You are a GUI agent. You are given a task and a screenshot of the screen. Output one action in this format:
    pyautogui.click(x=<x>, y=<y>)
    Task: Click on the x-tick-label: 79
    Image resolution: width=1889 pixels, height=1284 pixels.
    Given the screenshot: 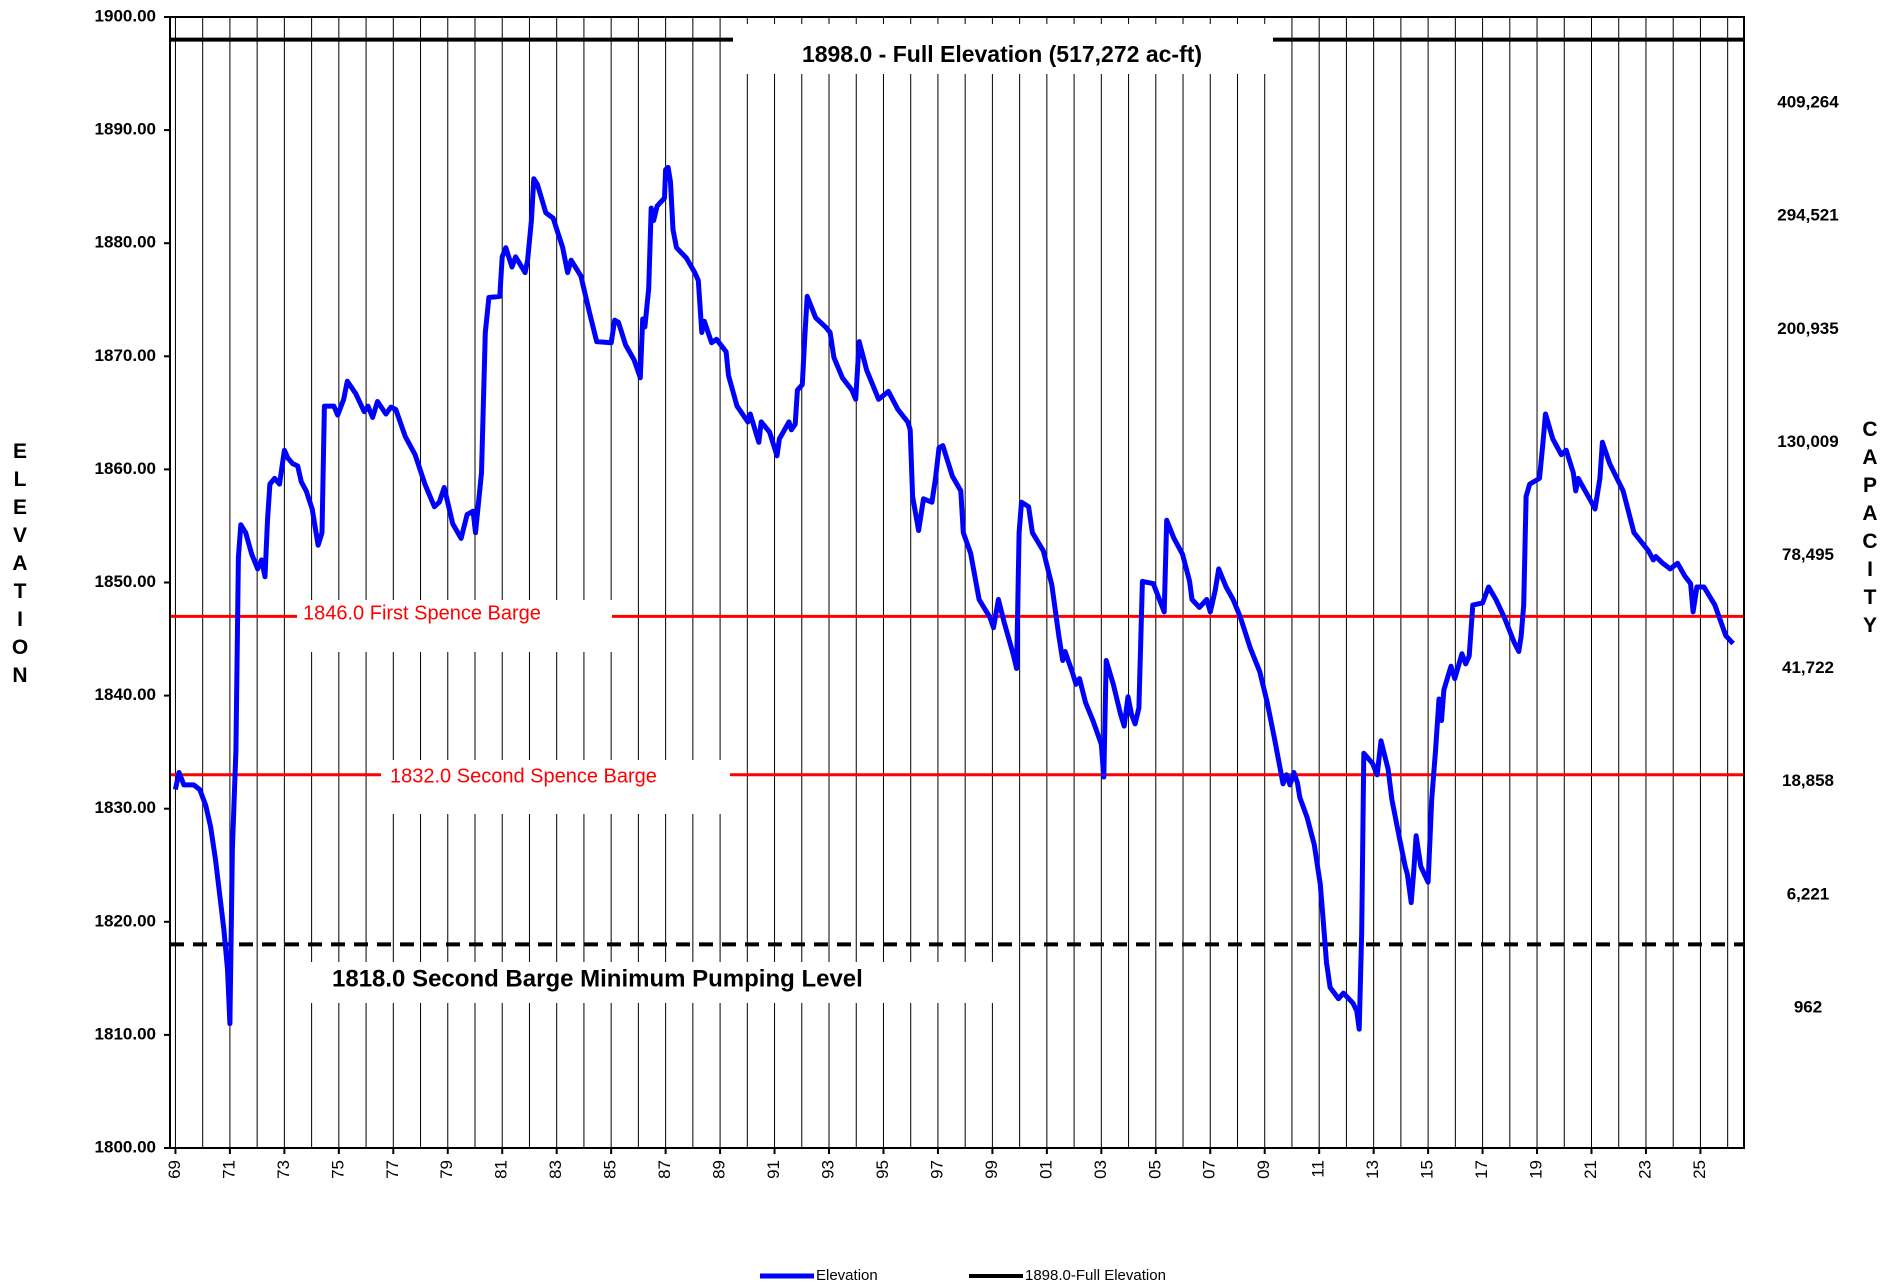 What is the action you would take?
    pyautogui.click(x=446, y=1169)
    